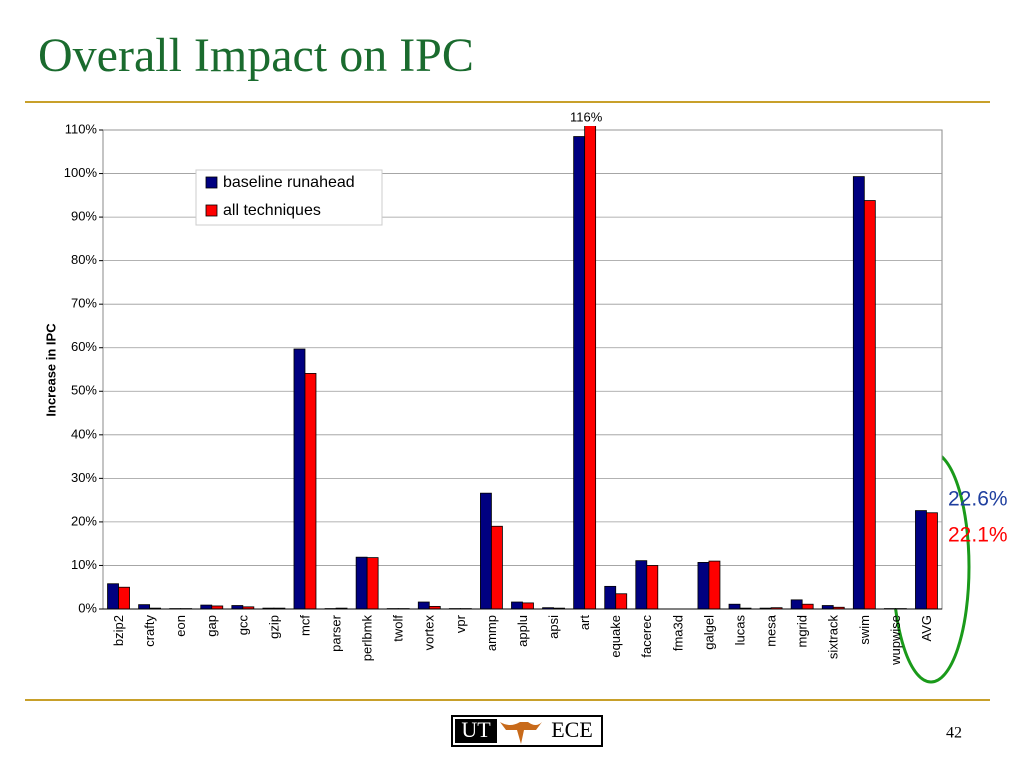 This screenshot has height=768, width=1024. What do you see at coordinates (615, 636) in the screenshot?
I see `x-tick-label: equake` at bounding box center [615, 636].